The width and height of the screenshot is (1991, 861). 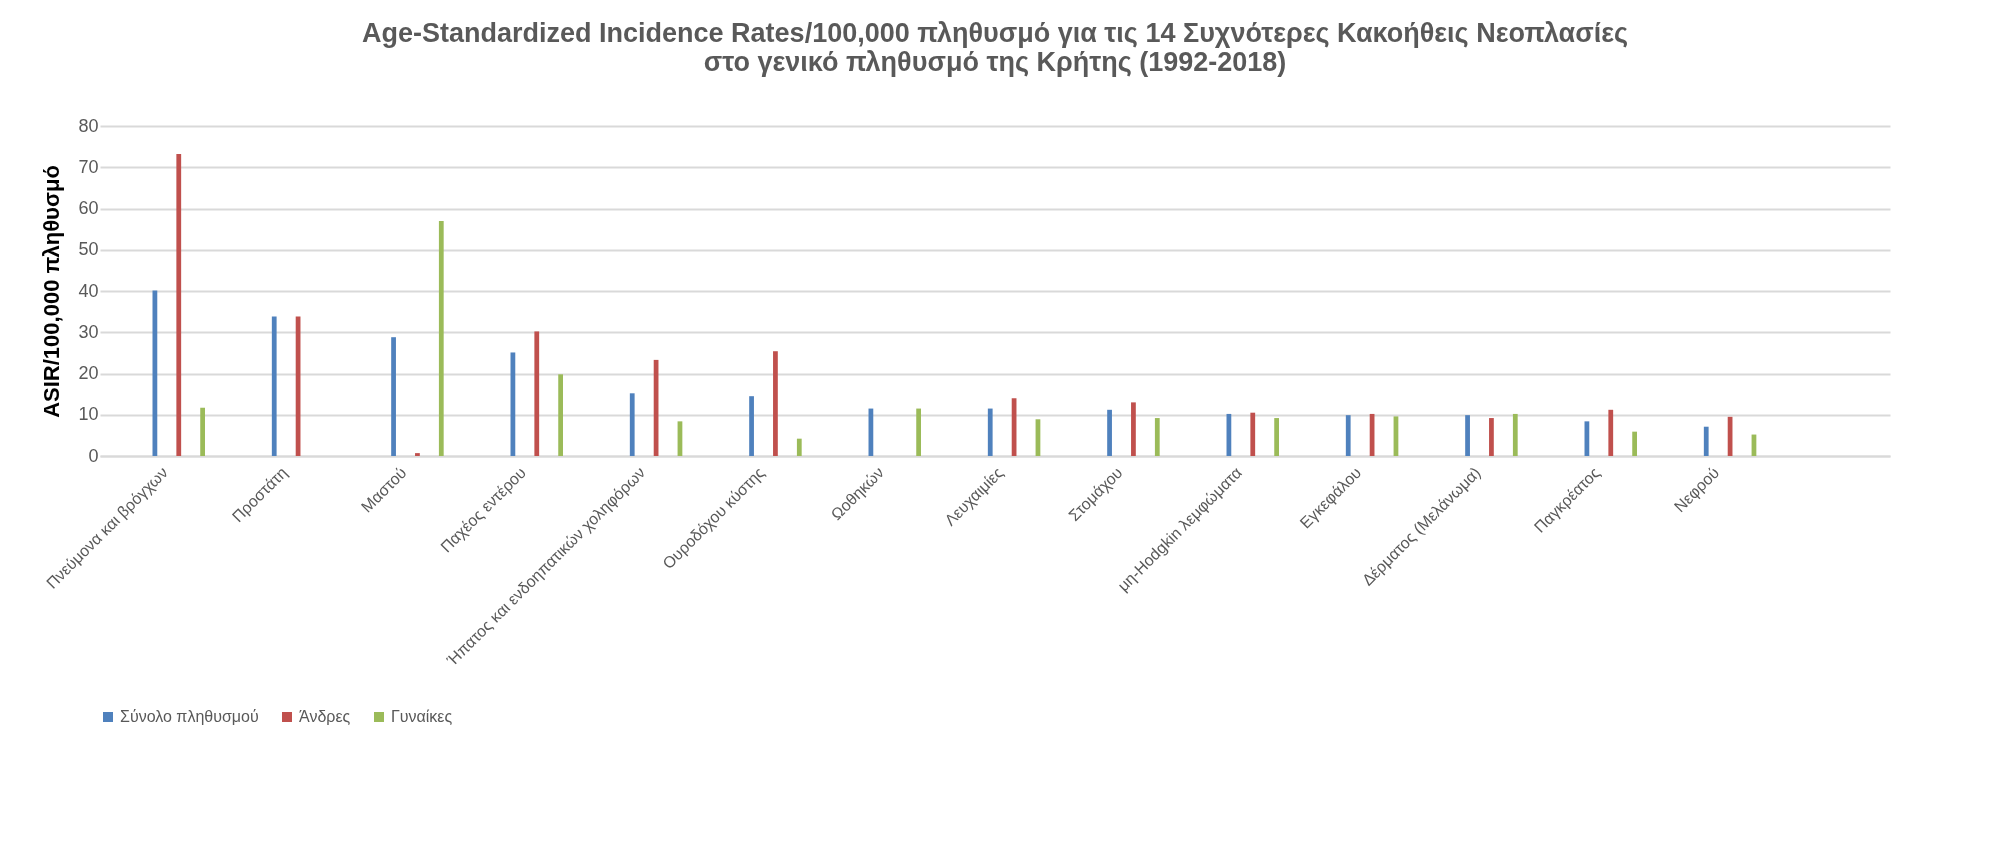 What do you see at coordinates (88, 290) in the screenshot?
I see `y-tick-label: 40` at bounding box center [88, 290].